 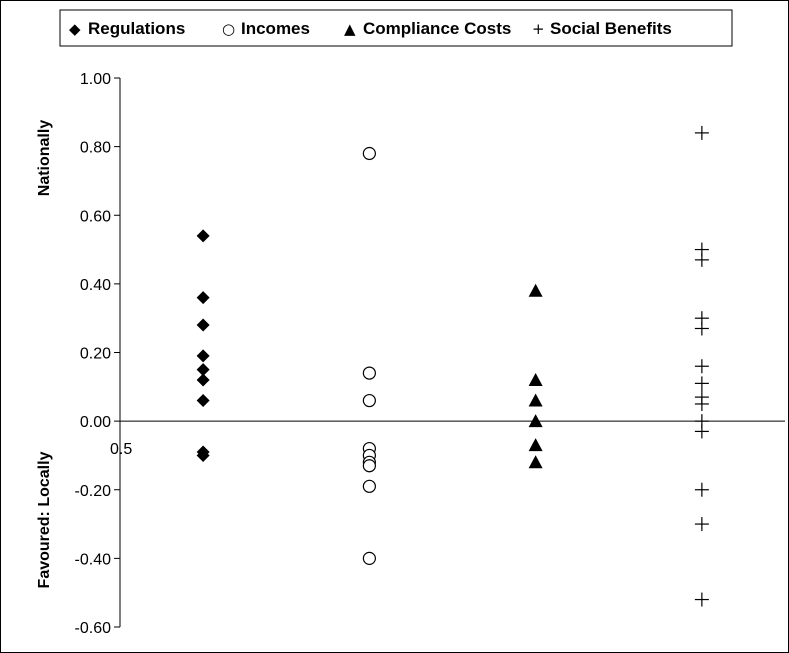 I want to click on y-axis-title-top: Nationally, so click(x=44, y=158).